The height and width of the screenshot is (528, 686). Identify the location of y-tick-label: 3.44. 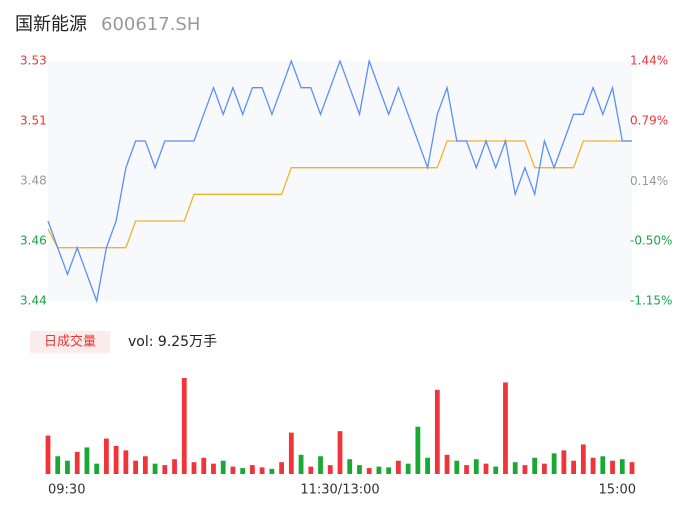
(33, 301).